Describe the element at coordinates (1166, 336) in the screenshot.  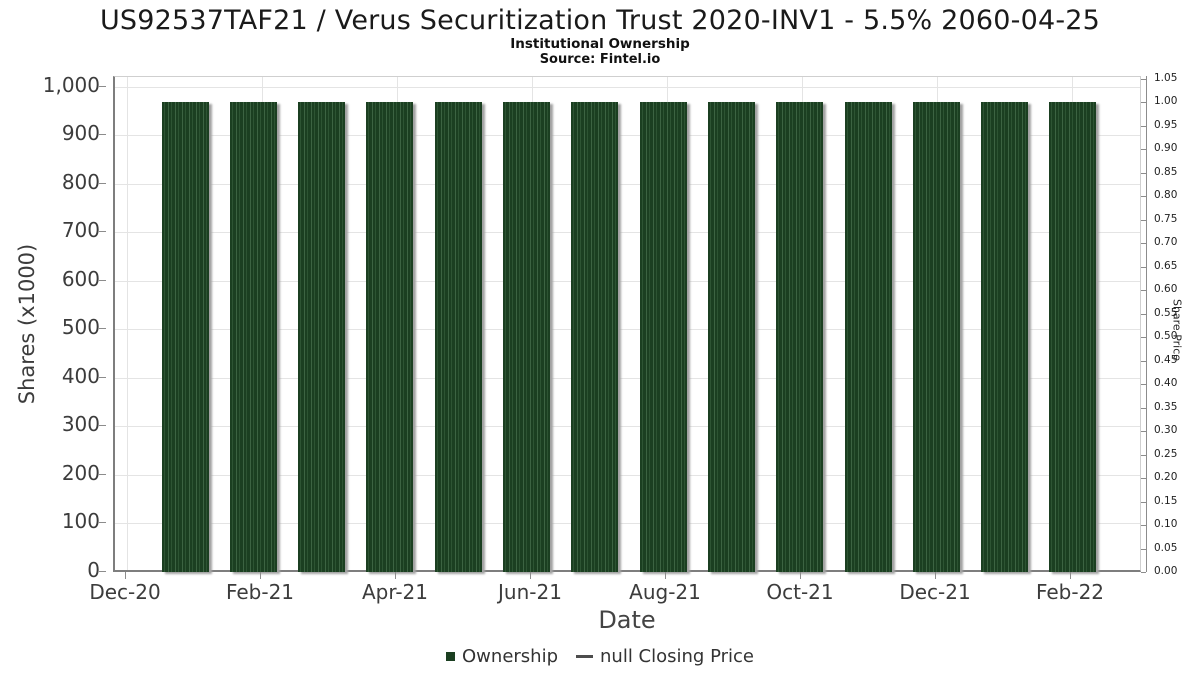
I see `y-right-tick-label: 0.50` at that location.